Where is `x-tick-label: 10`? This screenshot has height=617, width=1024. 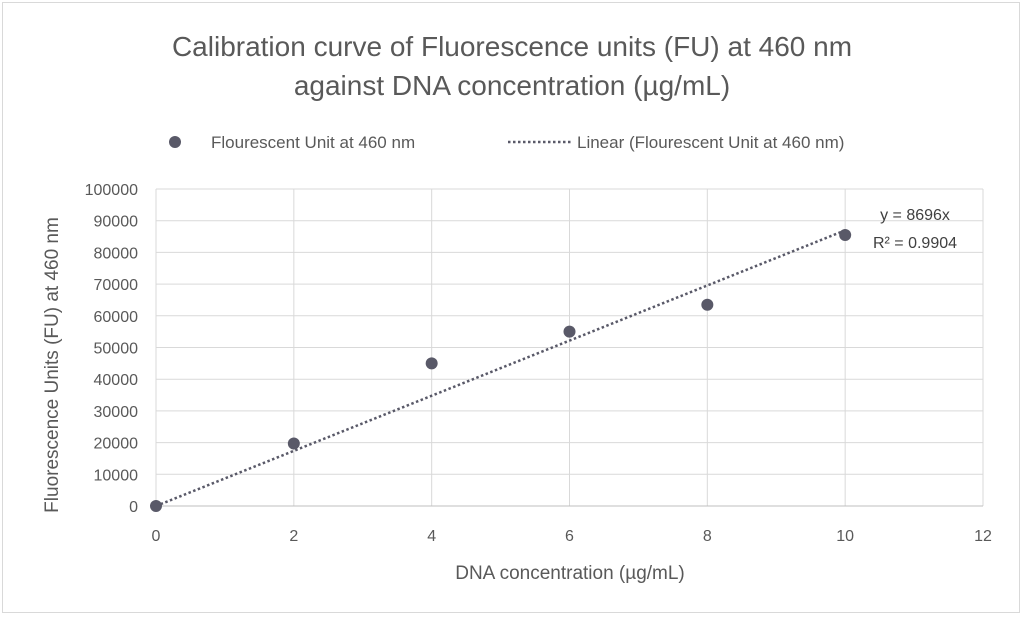
x-tick-label: 10 is located at coordinates (845, 536).